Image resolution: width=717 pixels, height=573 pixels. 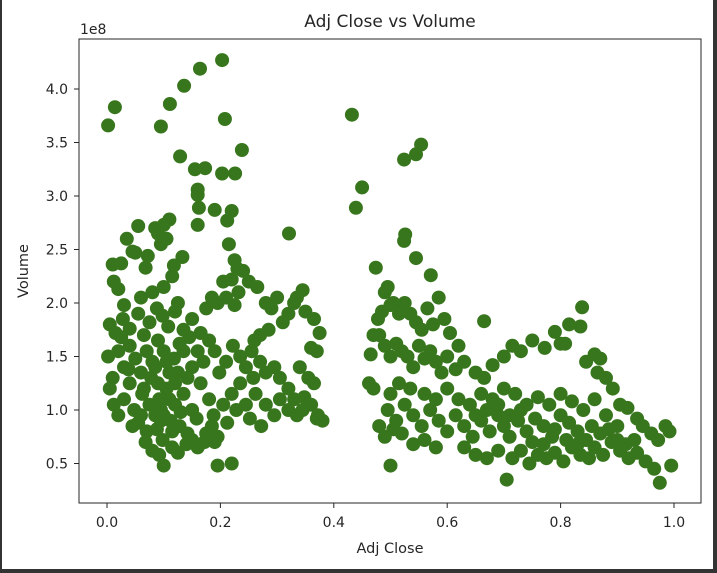 What do you see at coordinates (389, 549) in the screenshot?
I see `x-axis-label: Adj Close` at bounding box center [389, 549].